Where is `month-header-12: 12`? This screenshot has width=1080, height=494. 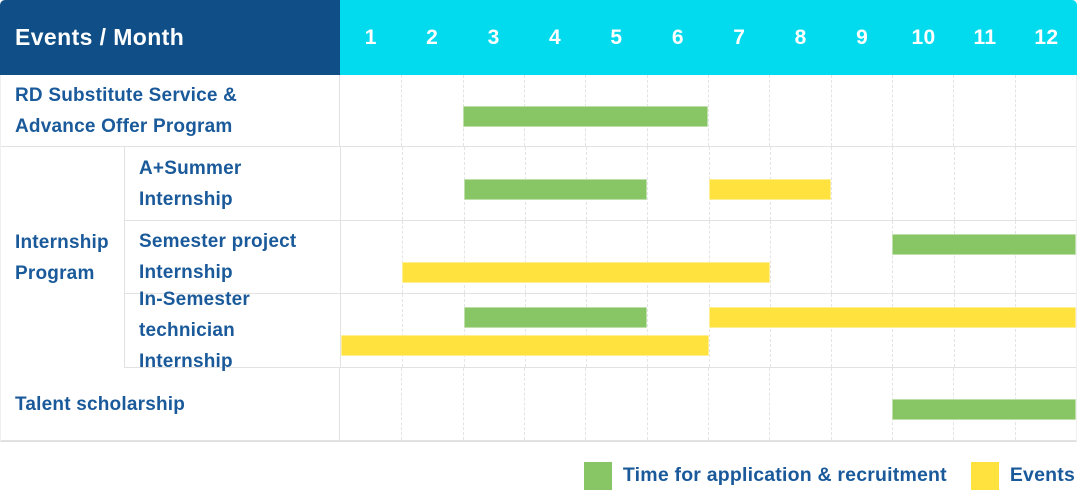 month-header-12: 12 is located at coordinates (1046, 37).